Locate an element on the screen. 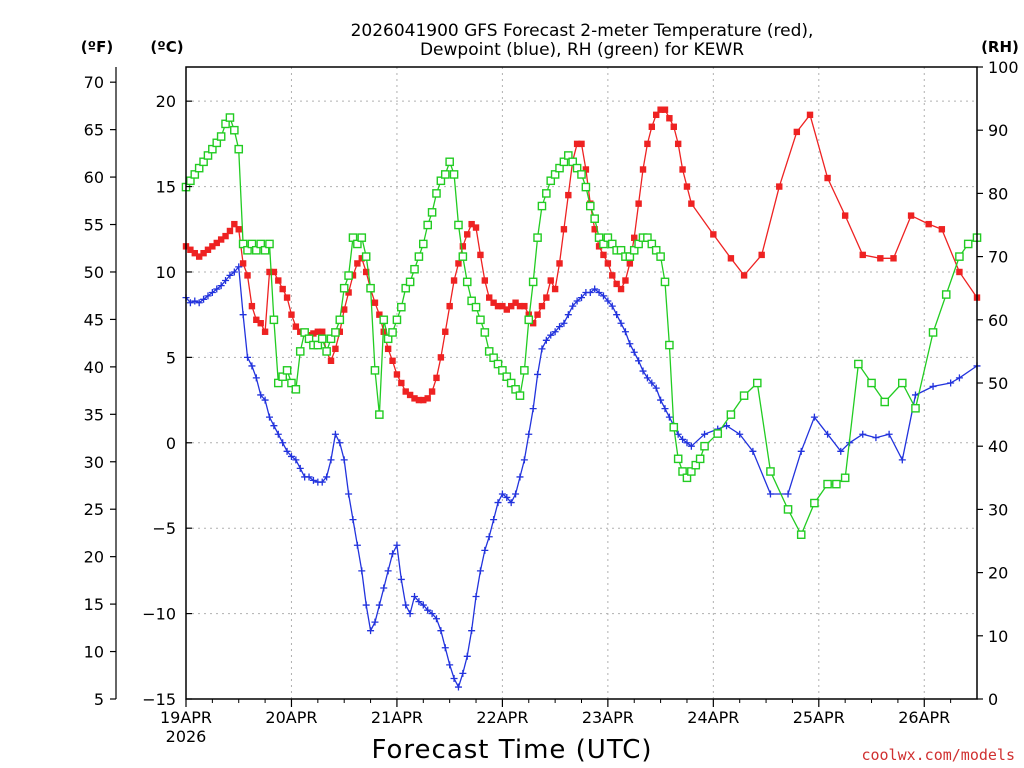  c-tick-label: 10 is located at coordinates (166, 272).